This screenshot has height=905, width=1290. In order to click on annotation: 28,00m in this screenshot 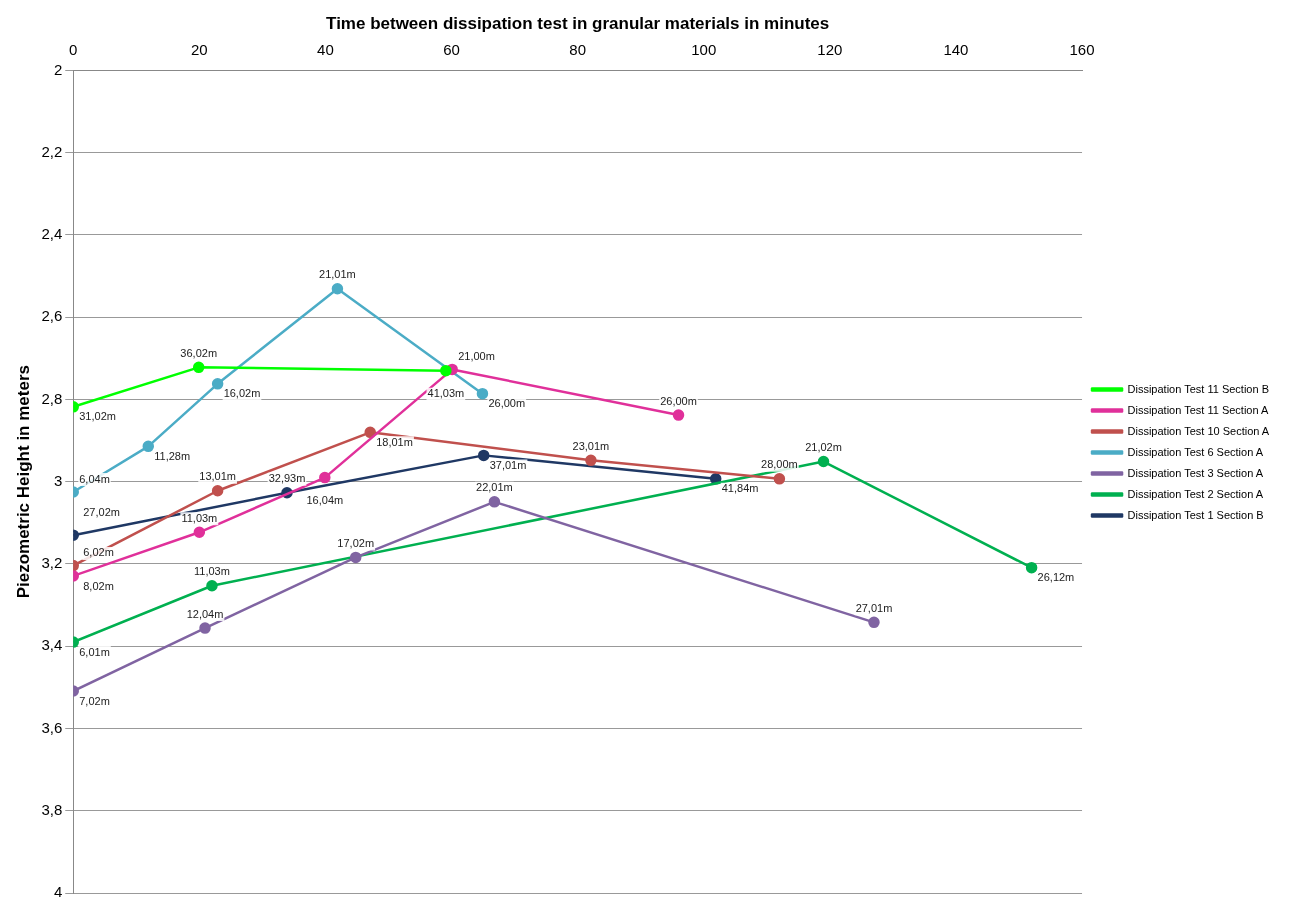, I will do `click(779, 464)`.